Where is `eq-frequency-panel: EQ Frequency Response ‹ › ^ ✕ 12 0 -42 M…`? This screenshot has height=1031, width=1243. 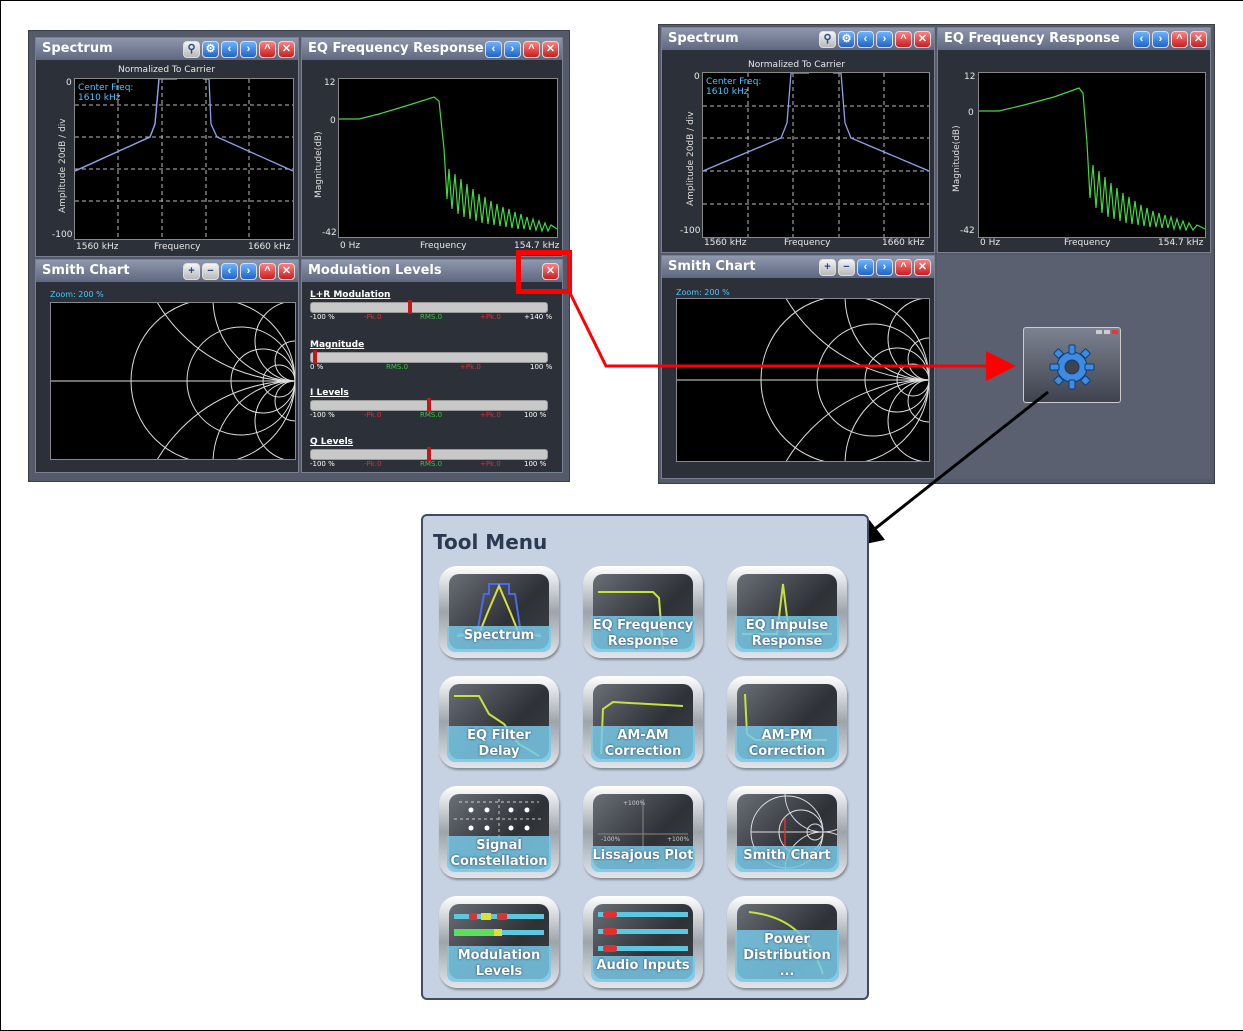 eq-frequency-panel: EQ Frequency Response ‹ › ^ ✕ 12 0 -42 M… is located at coordinates (1074, 140).